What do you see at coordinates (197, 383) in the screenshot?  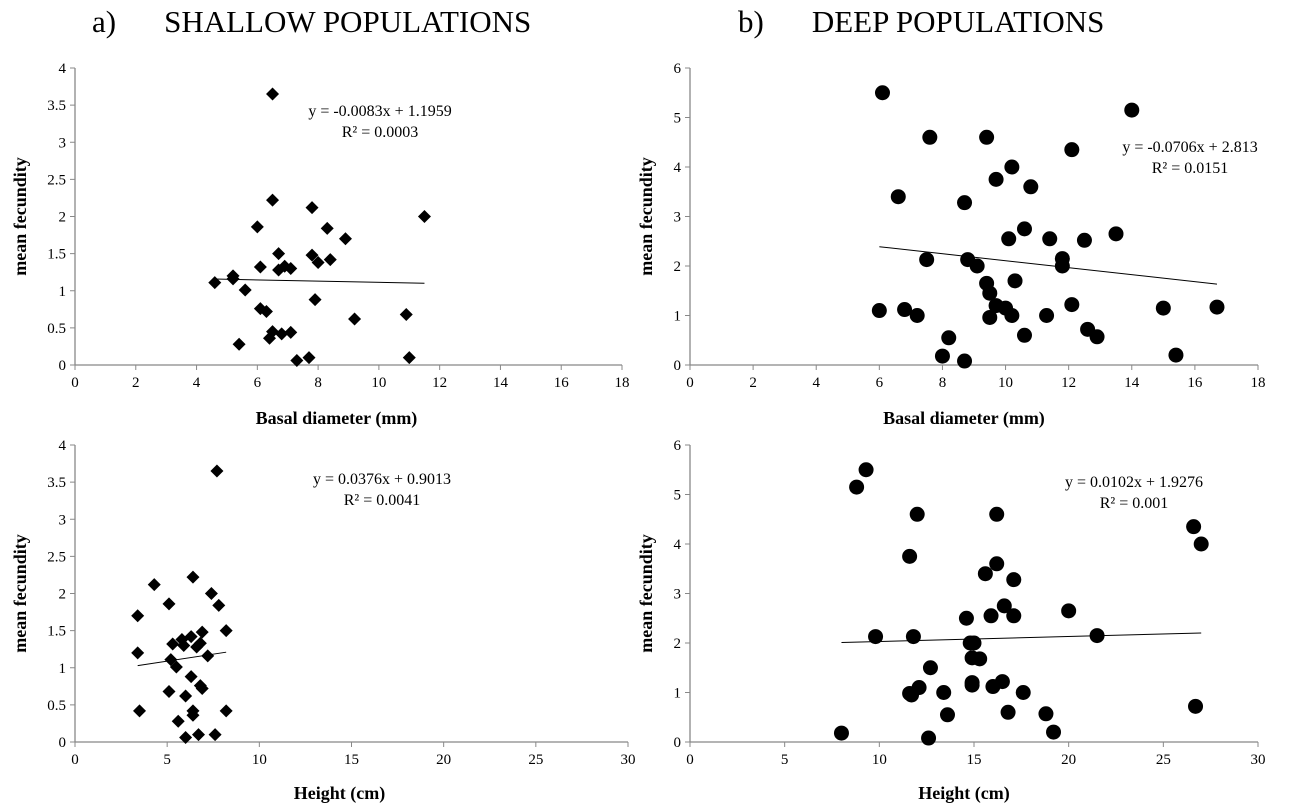 I see `x-tick-label: 4` at bounding box center [197, 383].